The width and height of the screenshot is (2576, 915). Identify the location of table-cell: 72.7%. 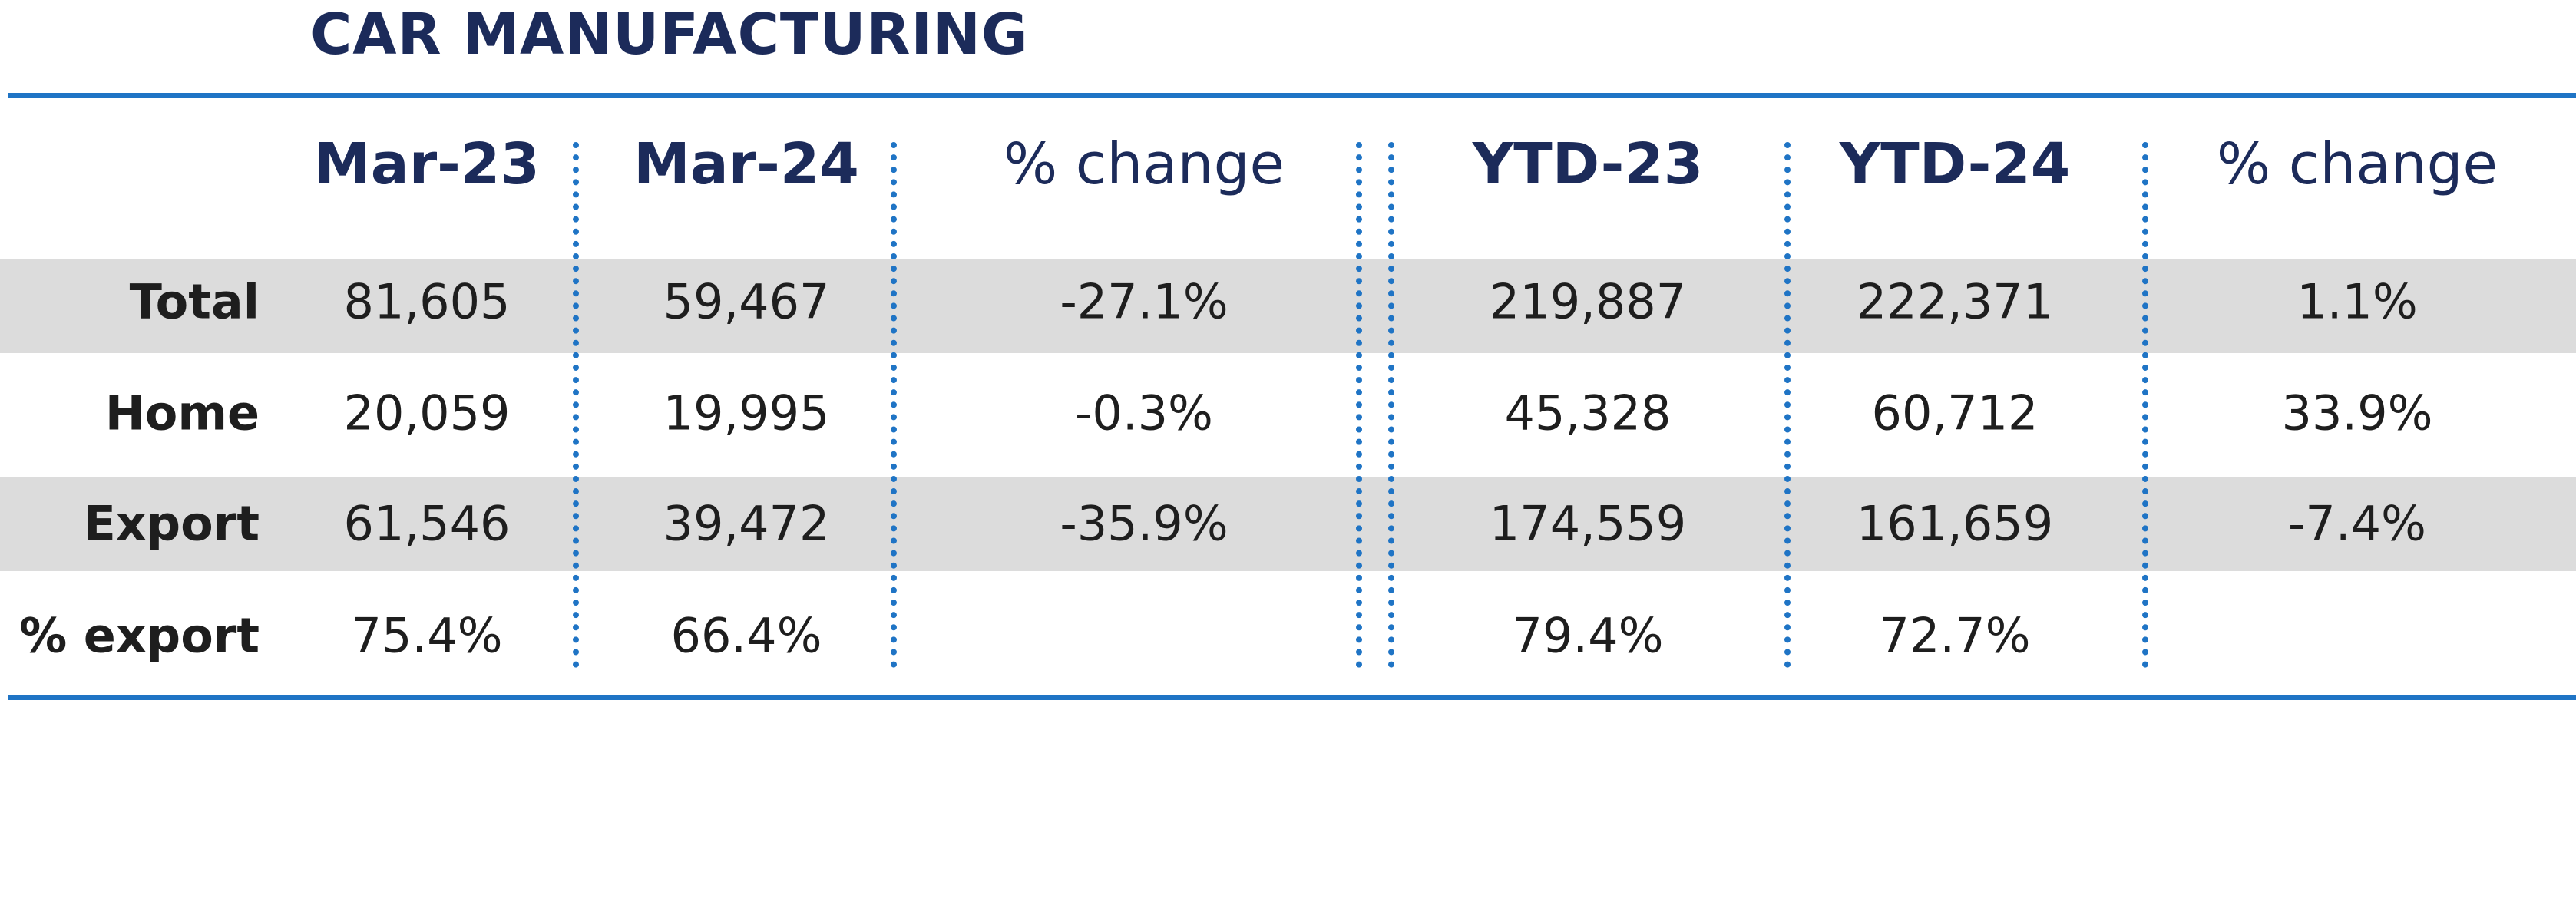
(1955, 635).